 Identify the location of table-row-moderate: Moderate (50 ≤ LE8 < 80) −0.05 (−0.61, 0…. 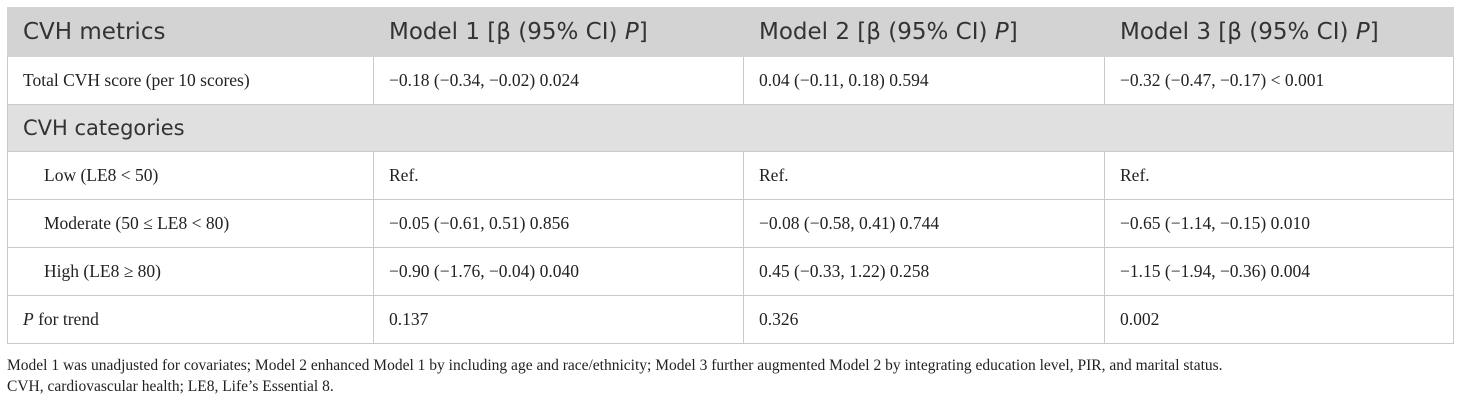
(730, 223).